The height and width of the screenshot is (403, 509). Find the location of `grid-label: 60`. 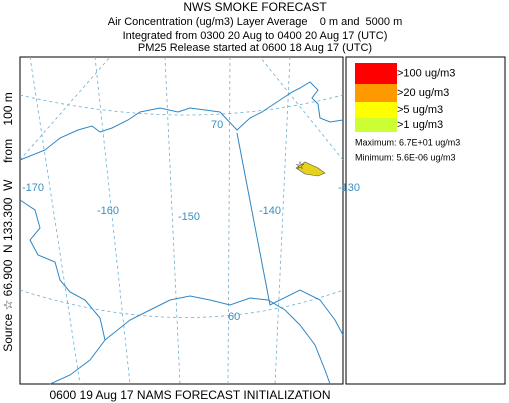

grid-label: 60 is located at coordinates (234, 317).